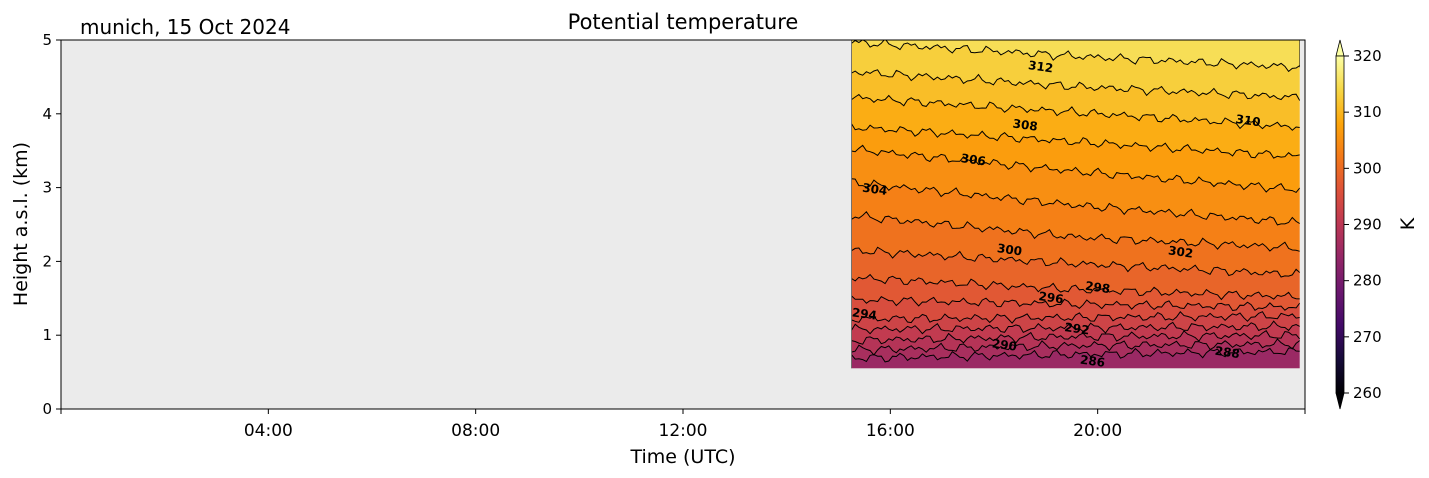 This screenshot has height=478, width=1429. Describe the element at coordinates (1367, 337) in the screenshot. I see `colorbar-tick-label-270: 270` at that location.